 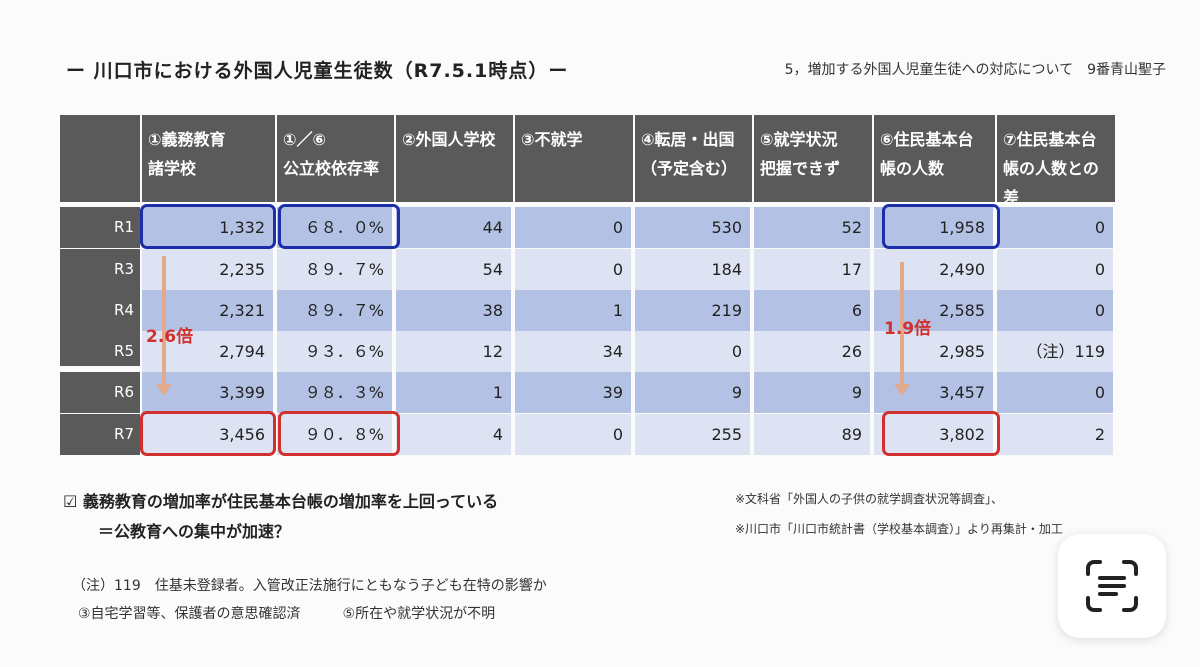 What do you see at coordinates (100, 158) in the screenshot?
I see `header-corner` at bounding box center [100, 158].